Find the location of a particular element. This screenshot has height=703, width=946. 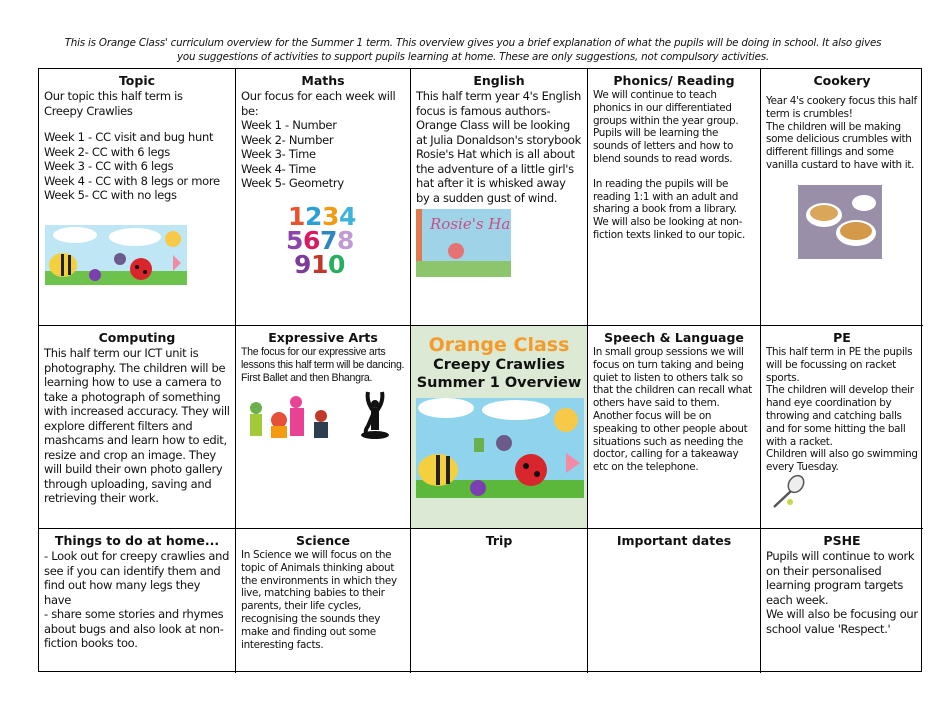

maths-week: Week 2- Number is located at coordinates (287, 139).